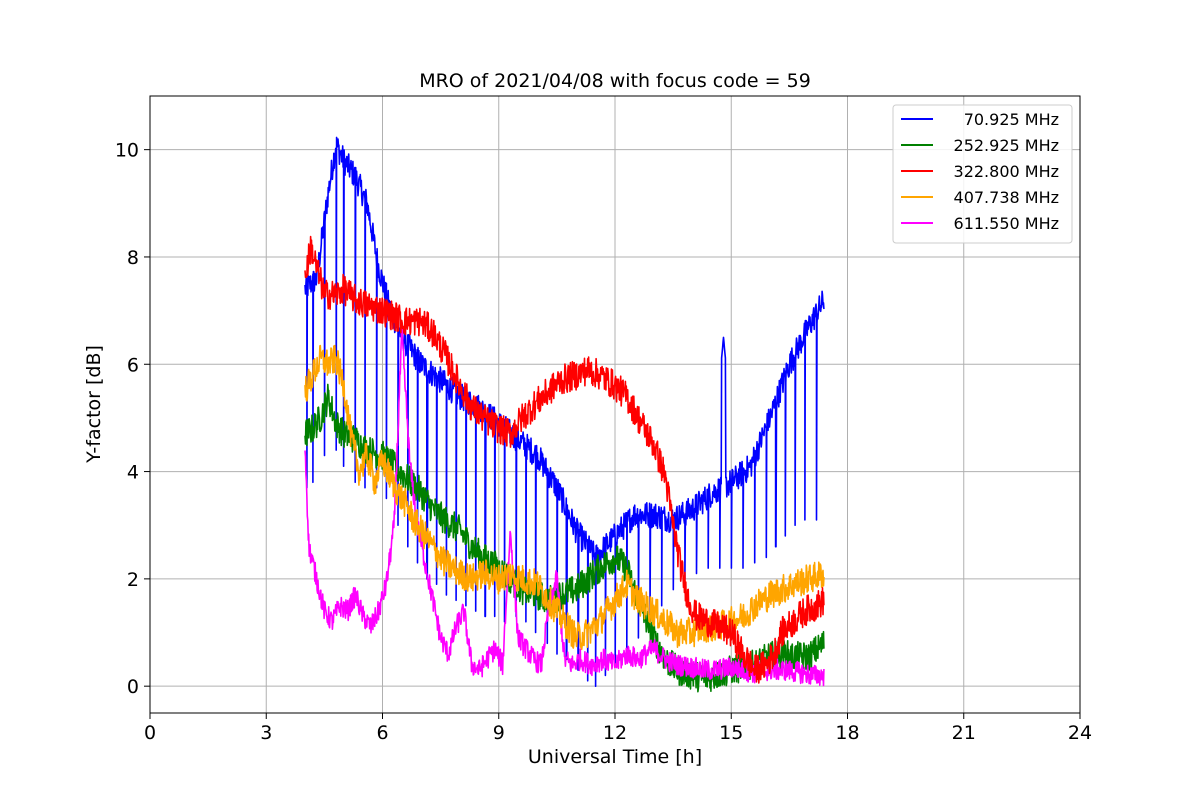  Describe the element at coordinates (1006, 171) in the screenshot. I see `legend-label: 322.800 MHz` at that location.